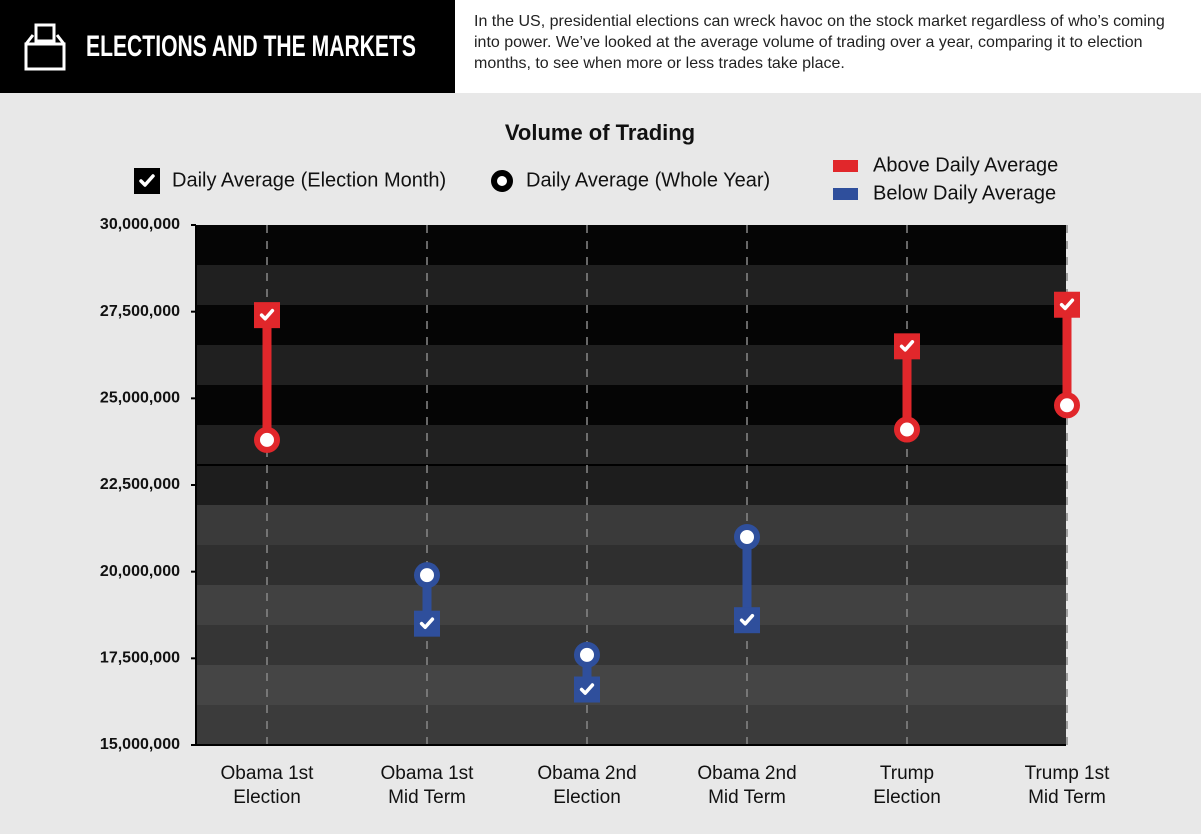  I want to click on x-tick-label: Obama 2nd Election, so click(587, 785).